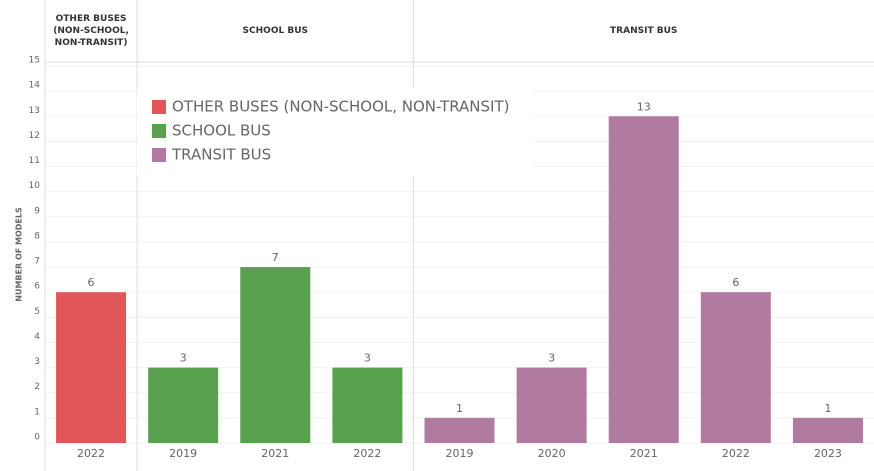 This screenshot has width=874, height=471. I want to click on y-tick-label: 3, so click(37, 362).